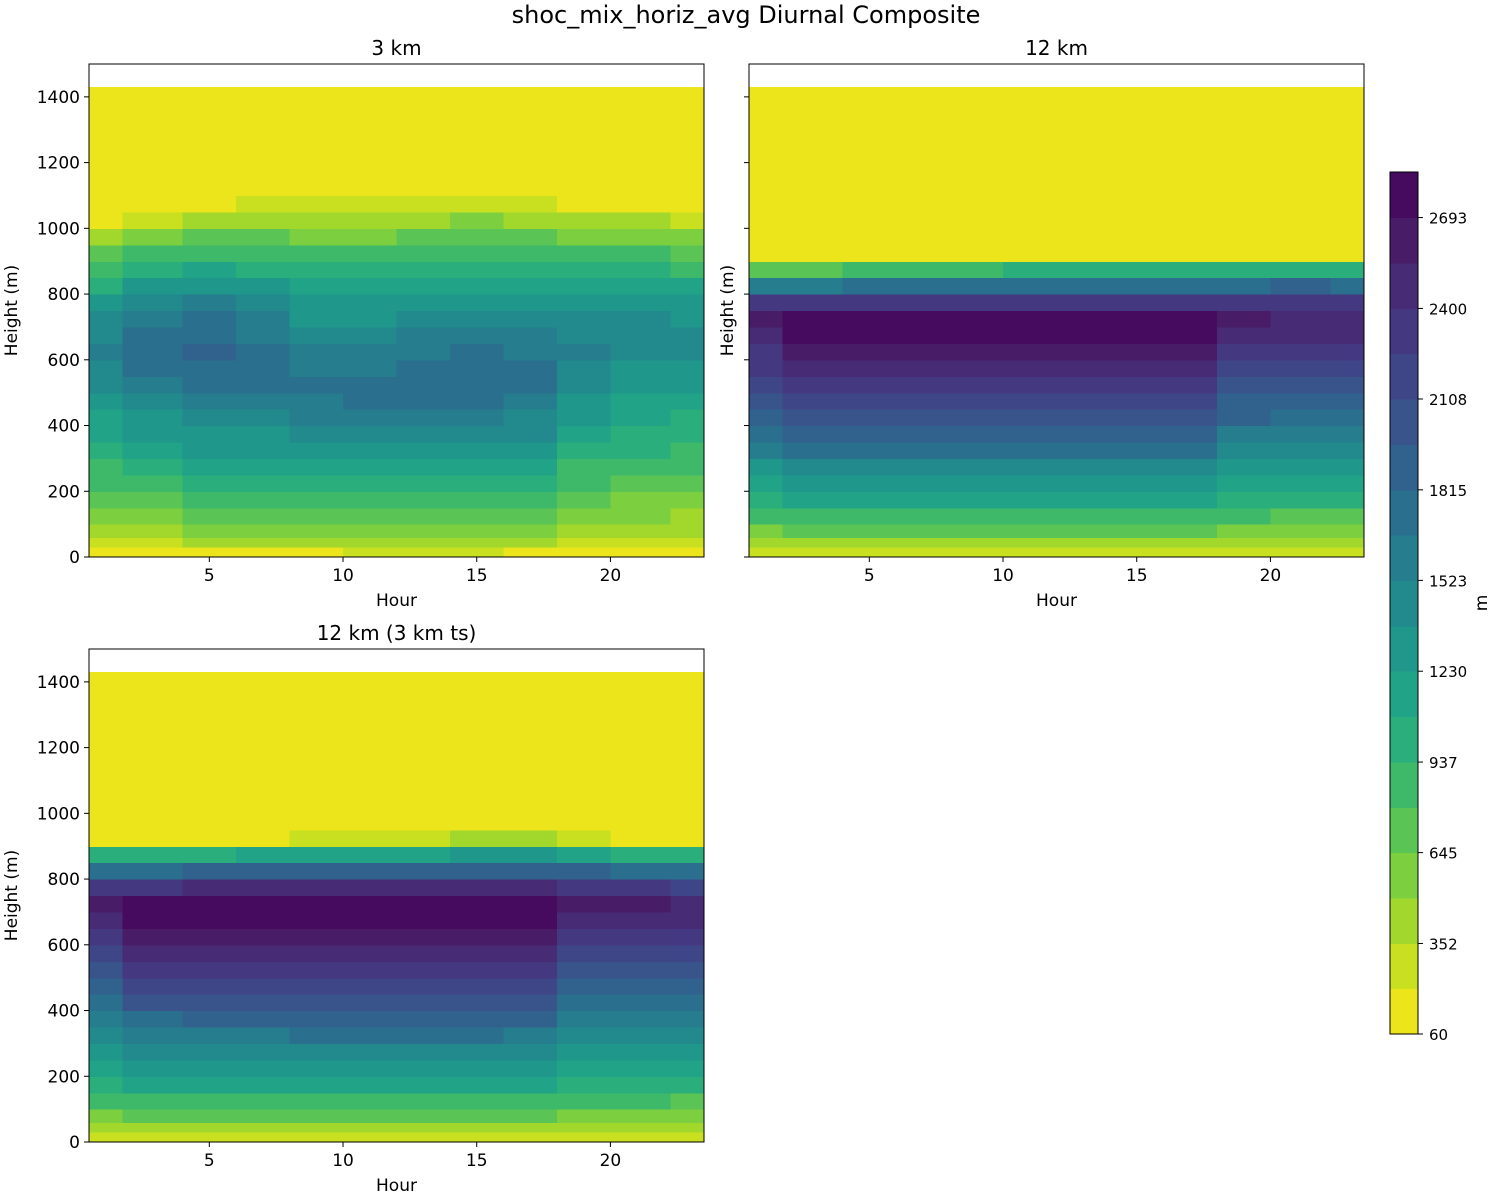  I want to click on x-axis-label: Hour, so click(396, 1186).